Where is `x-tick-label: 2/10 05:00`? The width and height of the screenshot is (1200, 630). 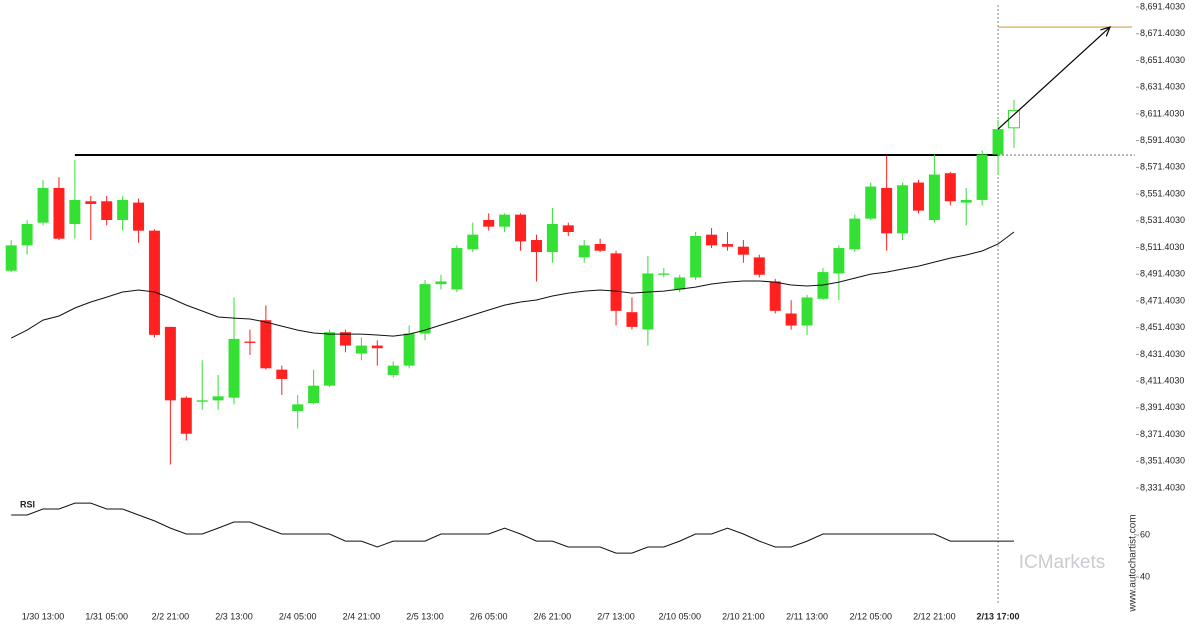 x-tick-label: 2/10 05:00 is located at coordinates (679, 616).